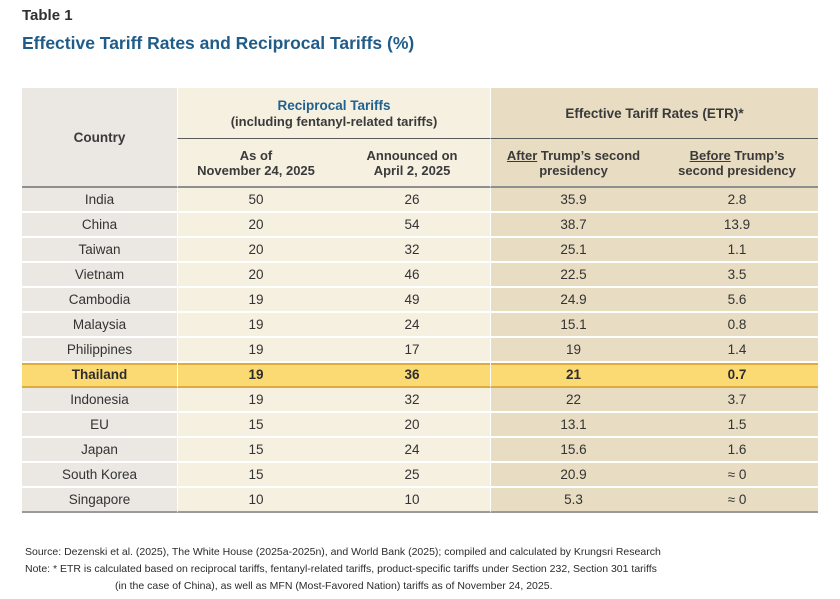 This screenshot has width=840, height=599. Describe the element at coordinates (99, 325) in the screenshot. I see `cell-country: Malaysia` at that location.